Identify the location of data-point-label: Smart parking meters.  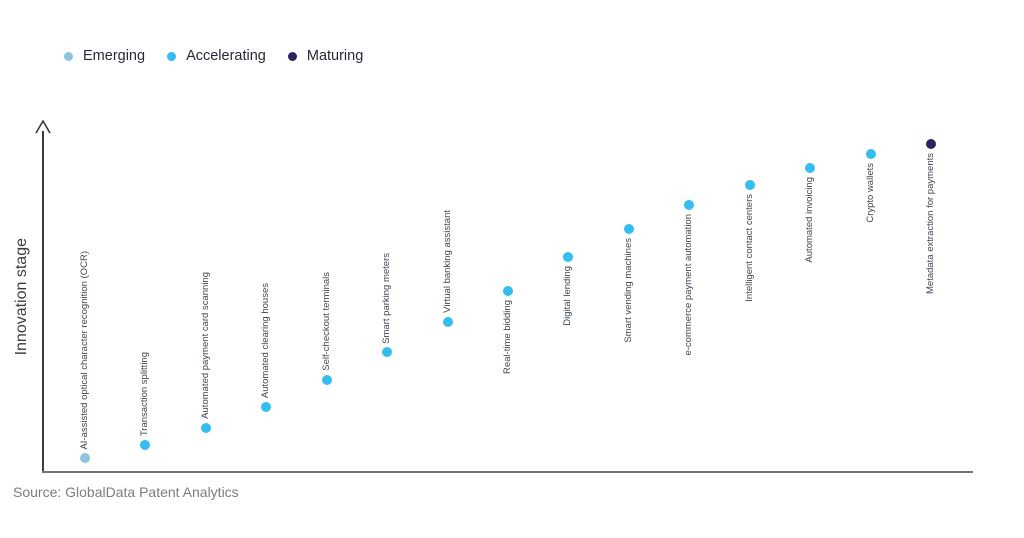
(387, 298).